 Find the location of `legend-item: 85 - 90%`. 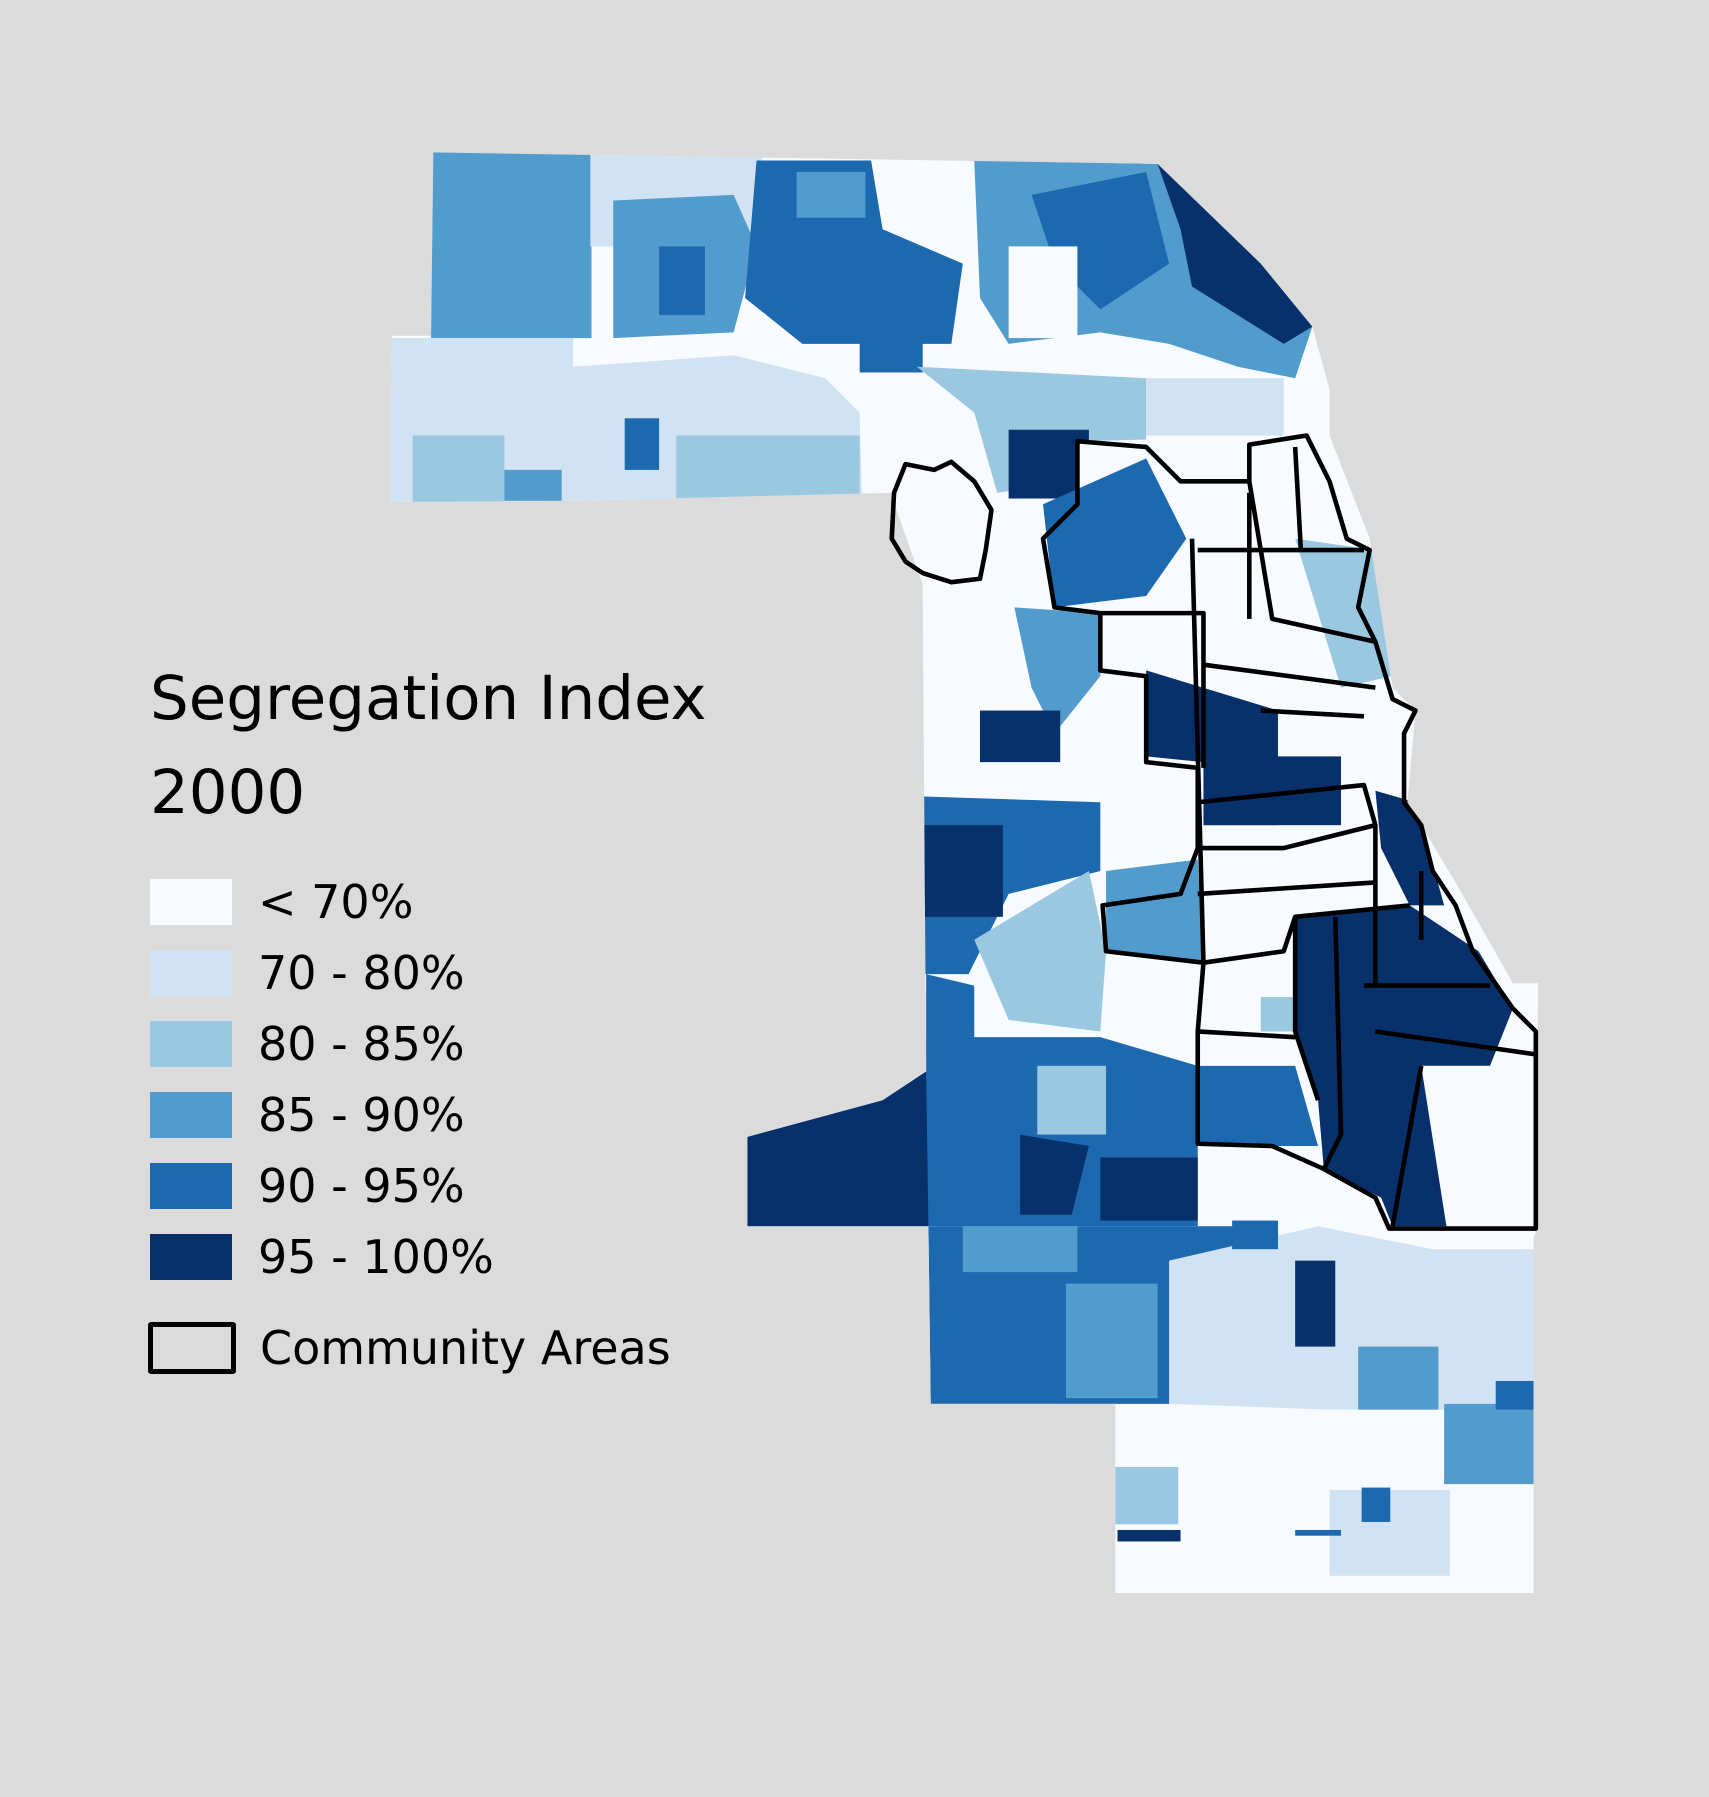

legend-item: 85 - 90% is located at coordinates (428, 1114).